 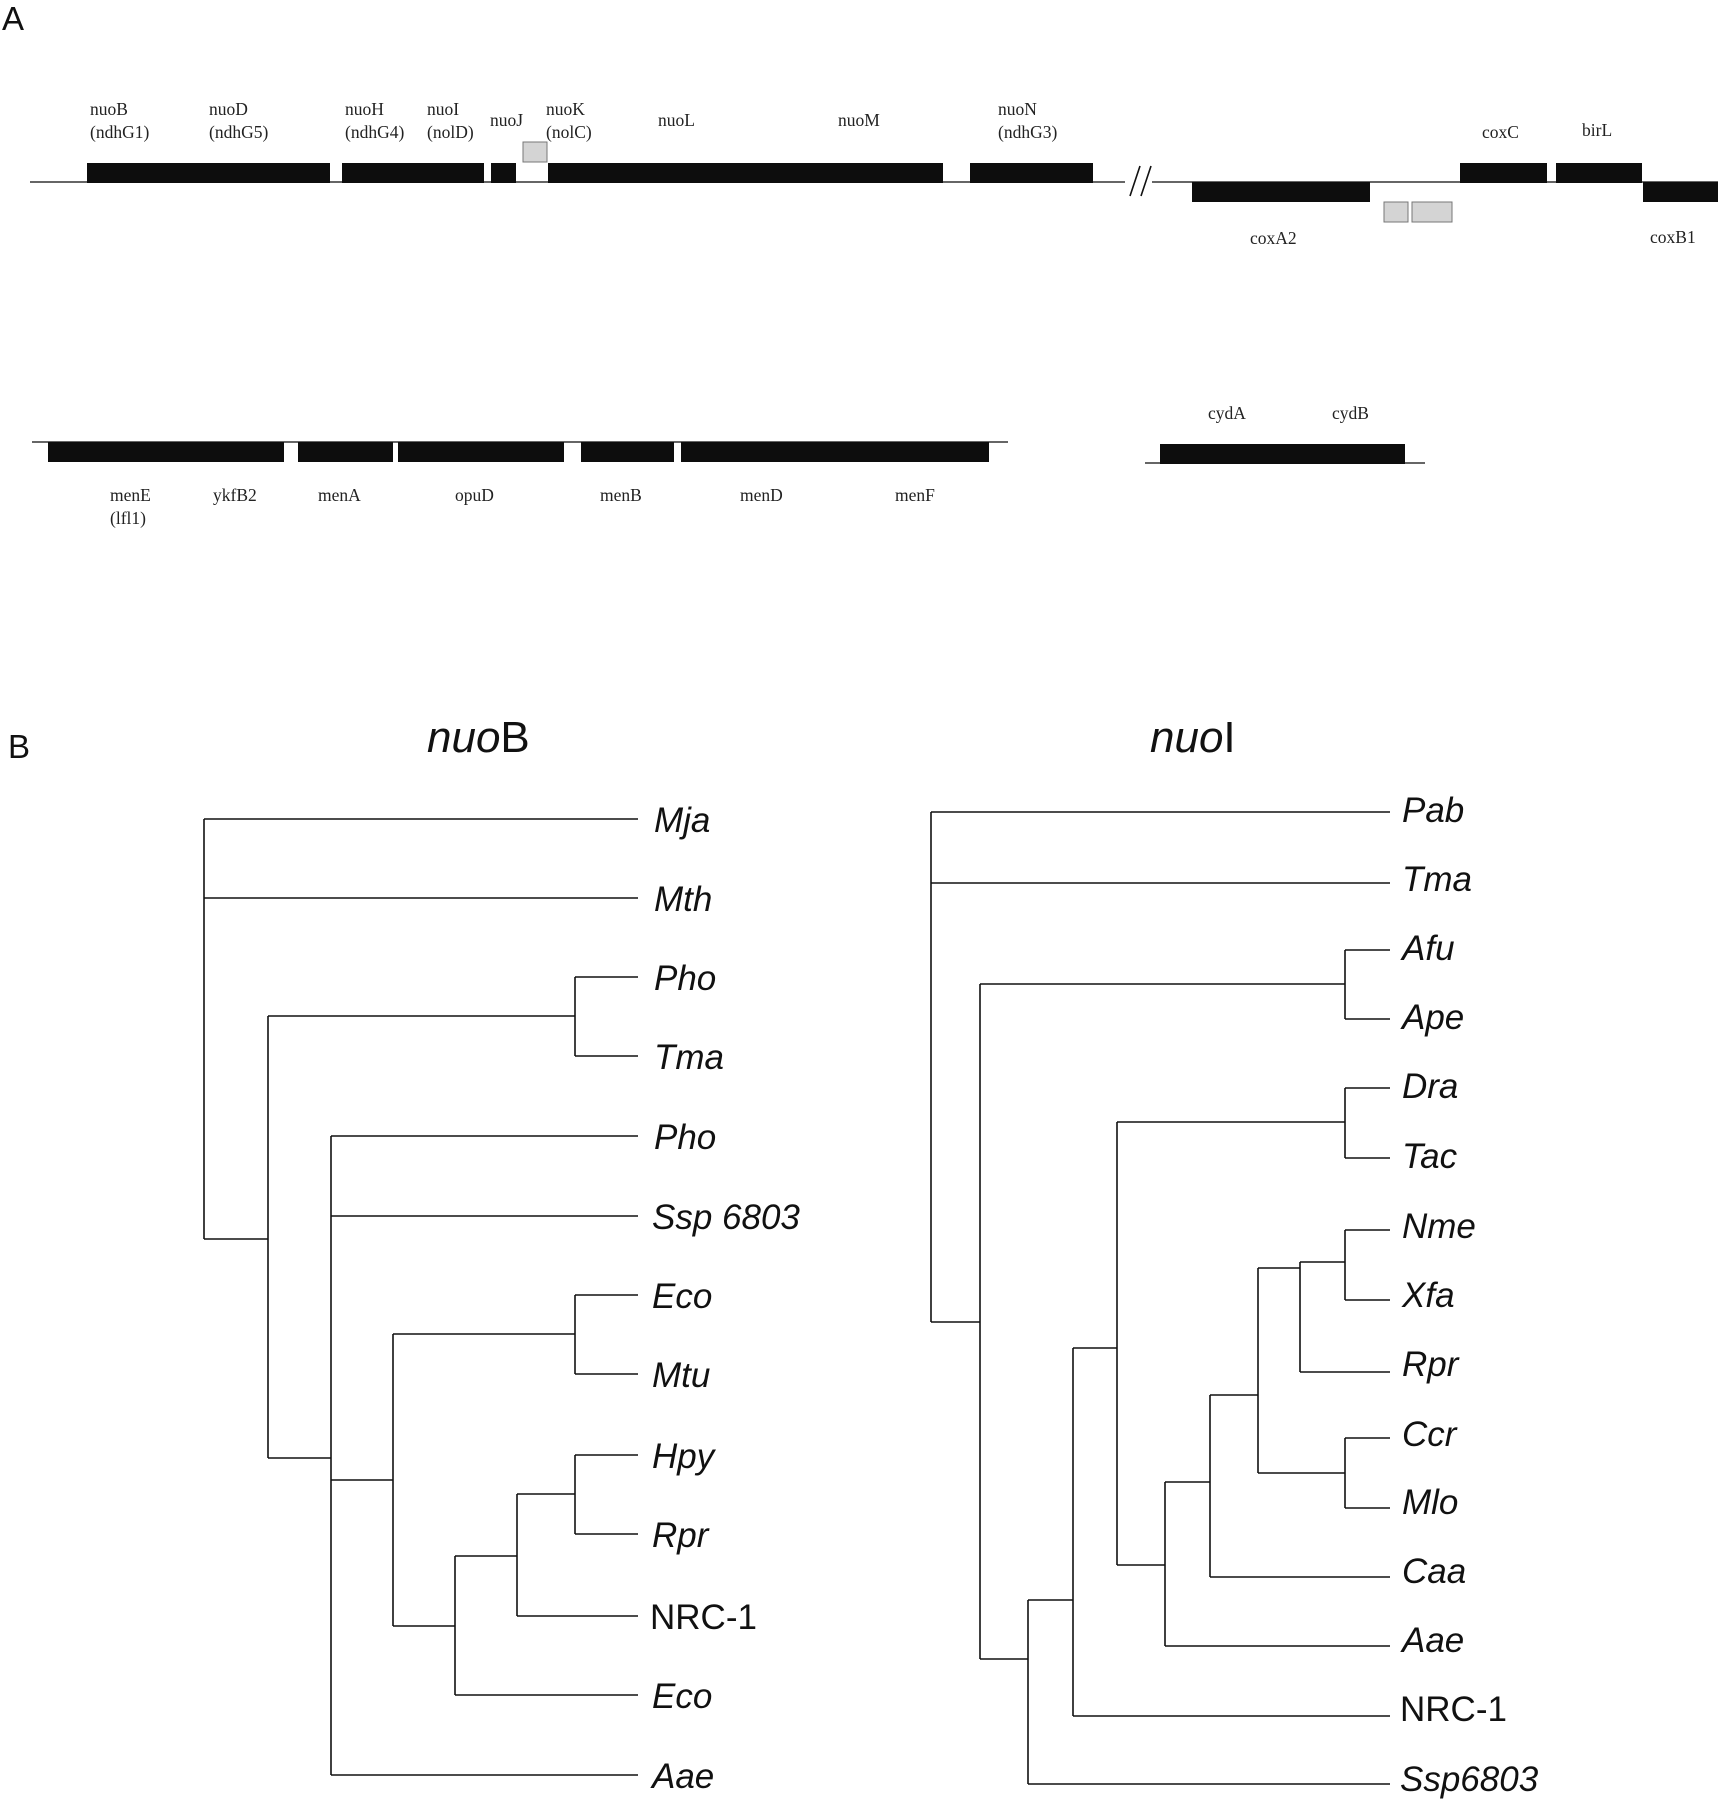 What do you see at coordinates (1017, 109) in the screenshot?
I see `gene-label-nuoN: nuoN` at bounding box center [1017, 109].